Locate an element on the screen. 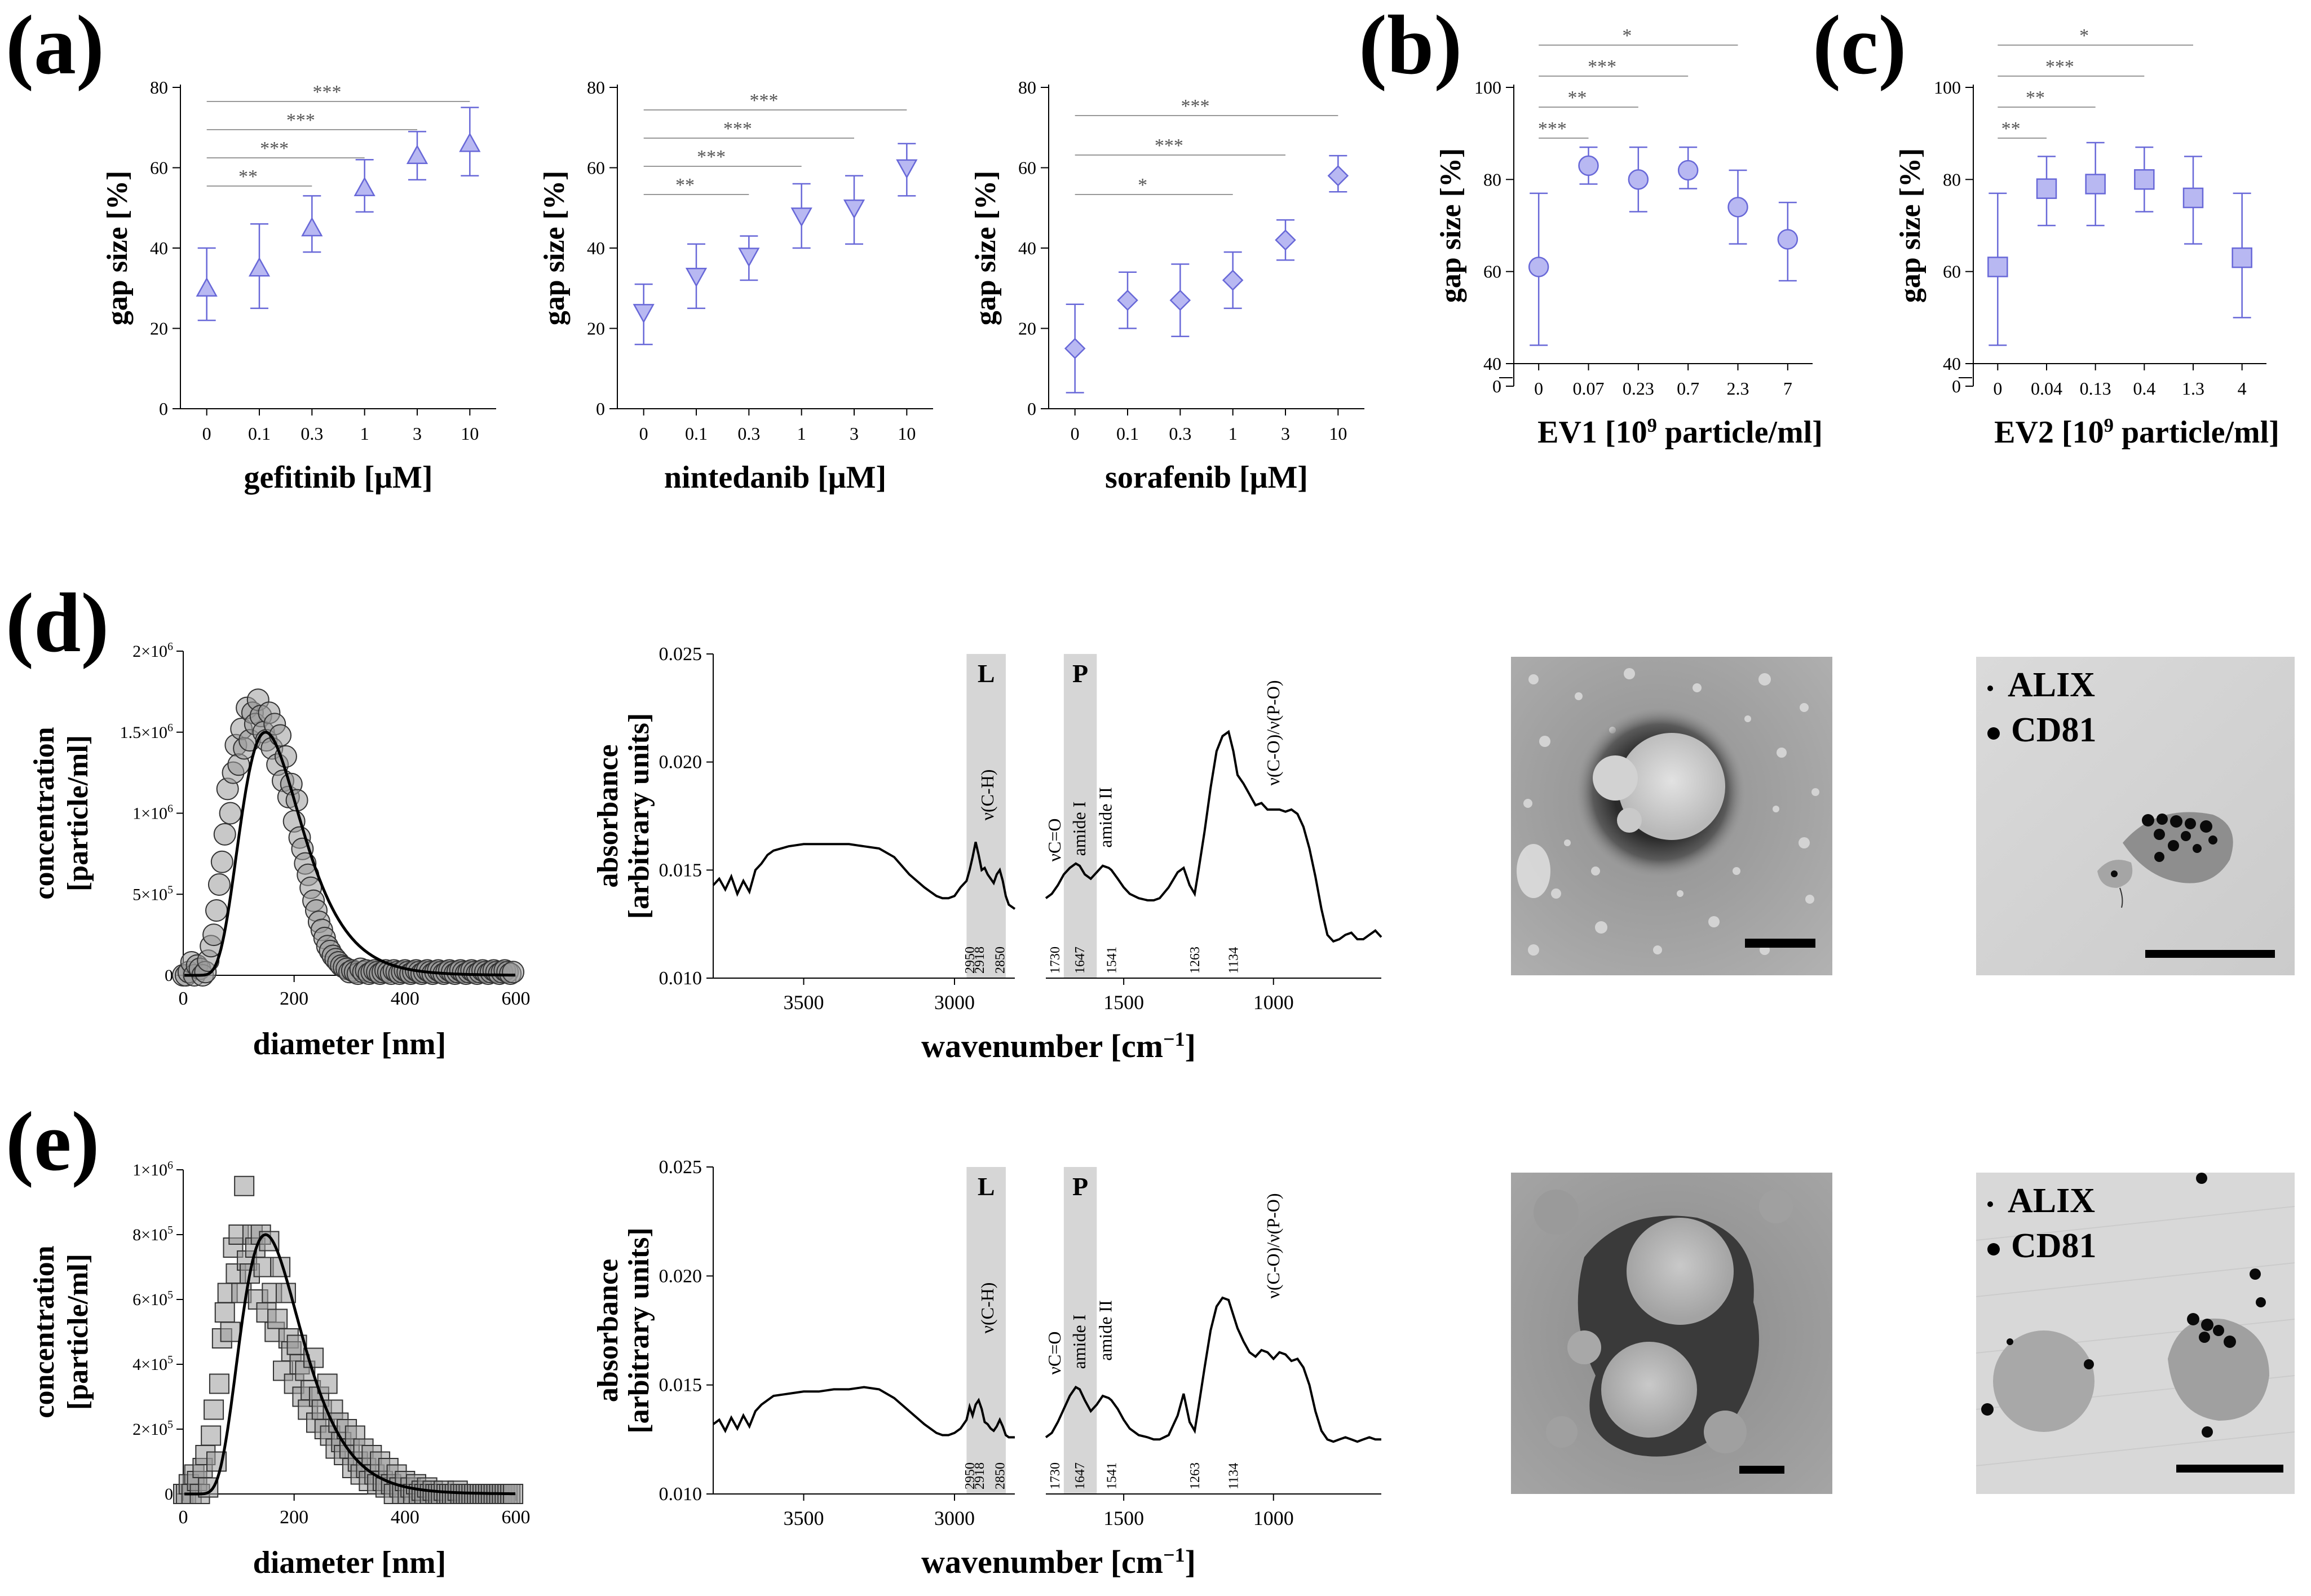 This screenshot has width=2311, height=1596. e_ftir-x-tick-label: 1000 is located at coordinates (1273, 1518).